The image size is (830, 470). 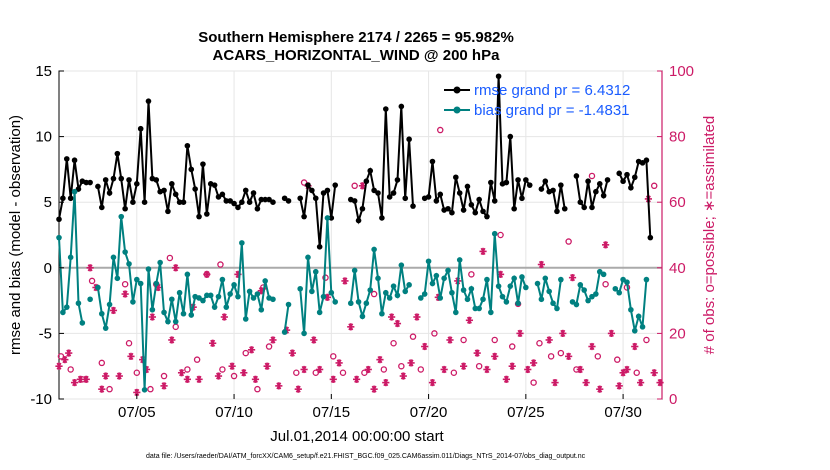 What do you see at coordinates (709, 235) in the screenshot?
I see `y-axis-label-right: # of obs: o=possible; ∗=assimilated` at bounding box center [709, 235].